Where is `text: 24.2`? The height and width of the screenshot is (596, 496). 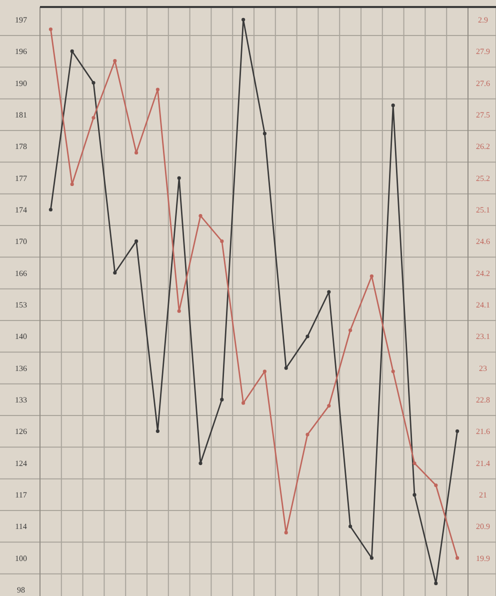
text: 24.2 is located at coordinates (483, 273).